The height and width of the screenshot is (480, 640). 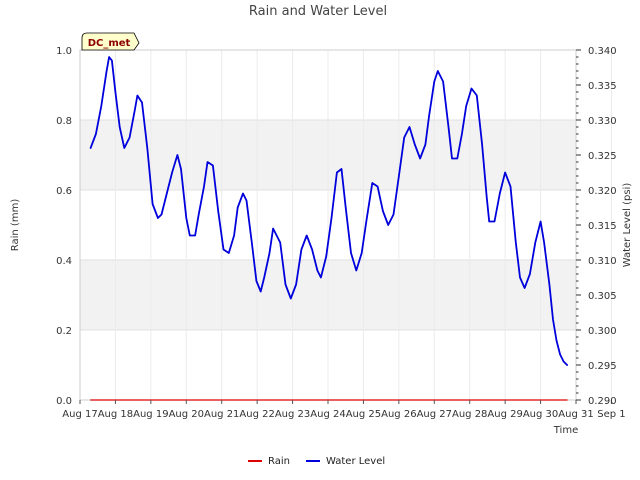 I want to click on y-tick-label: 0.8, so click(x=64, y=121).